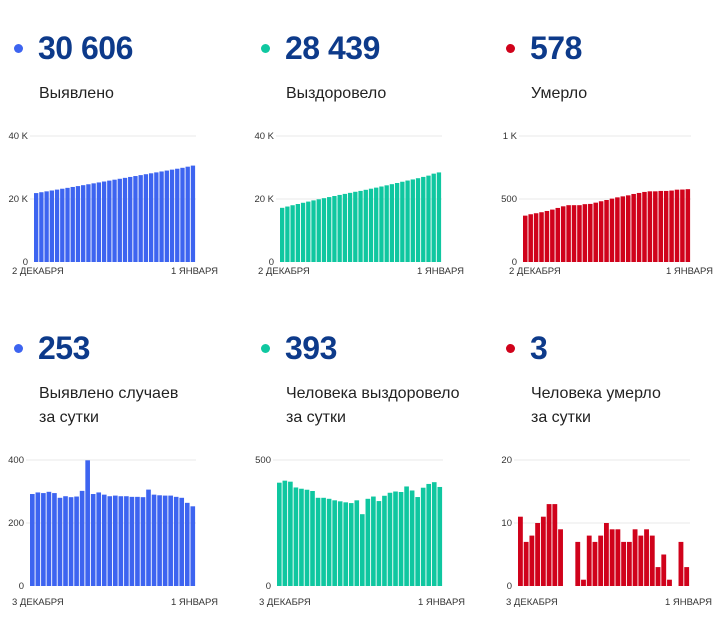  I want to click on stat-panel-deaths-total: 578 Умерло, so click(604, 65).